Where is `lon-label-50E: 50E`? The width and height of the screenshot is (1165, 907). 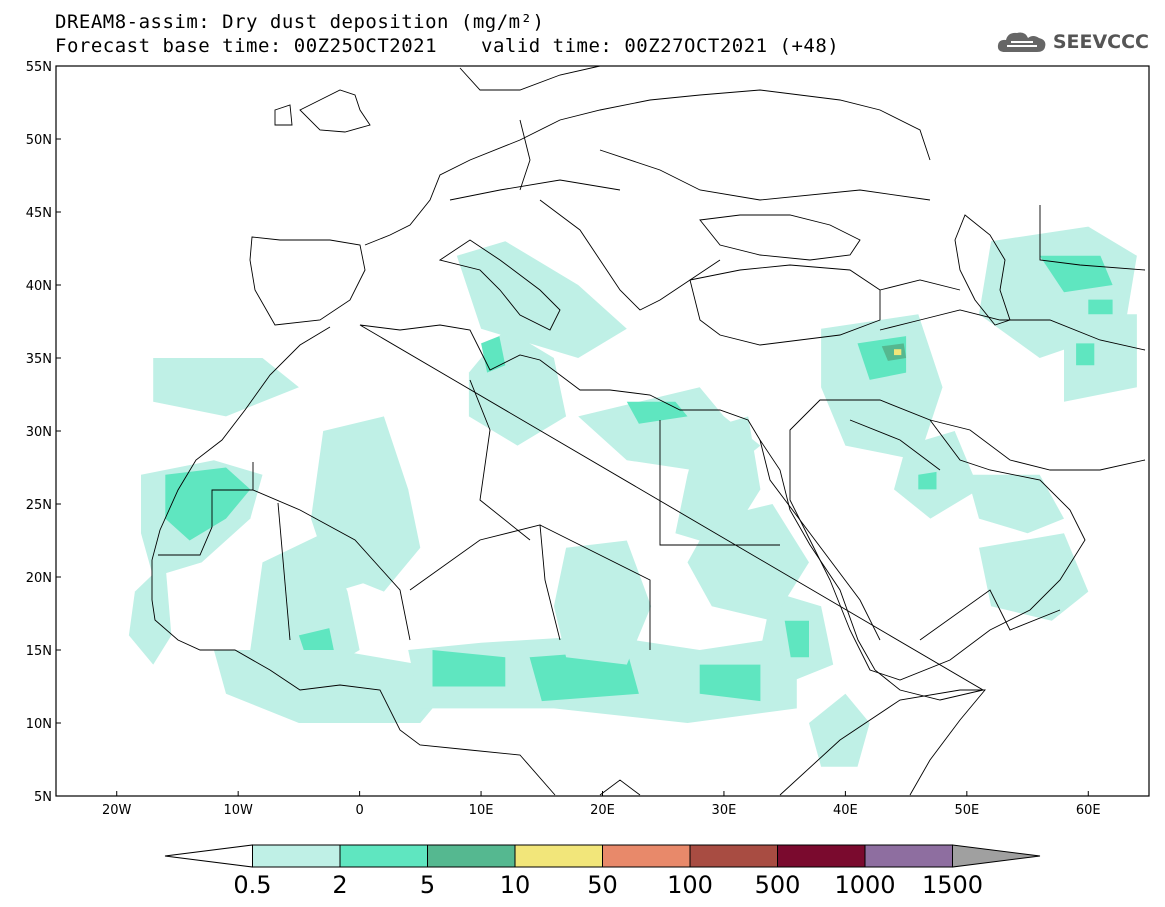 lon-label-50E: 50E is located at coordinates (966, 810).